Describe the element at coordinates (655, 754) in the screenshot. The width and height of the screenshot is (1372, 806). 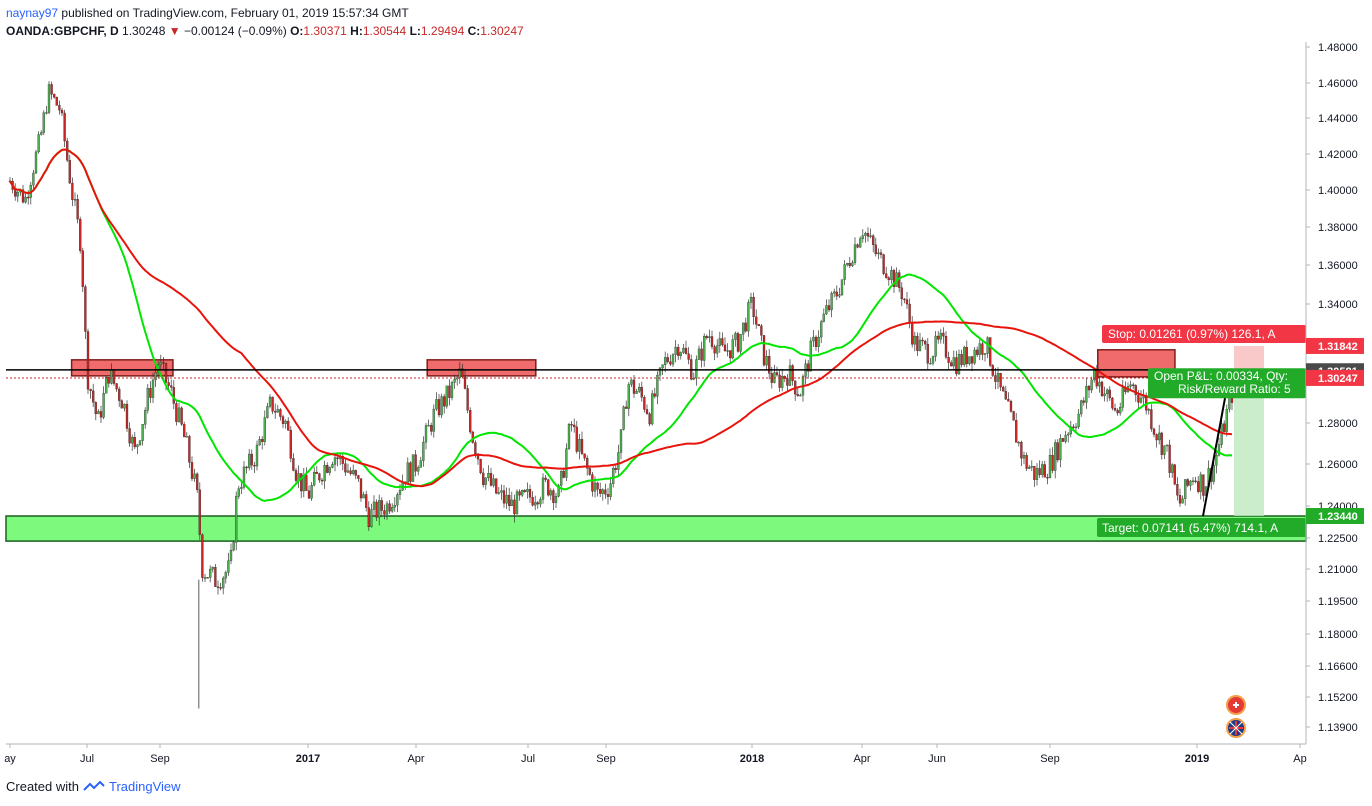
I see `time-axis: ay Jul Sep 2017 Apr Jul Sep 2018 Apr Jun Sep 2019 Ap` at that location.